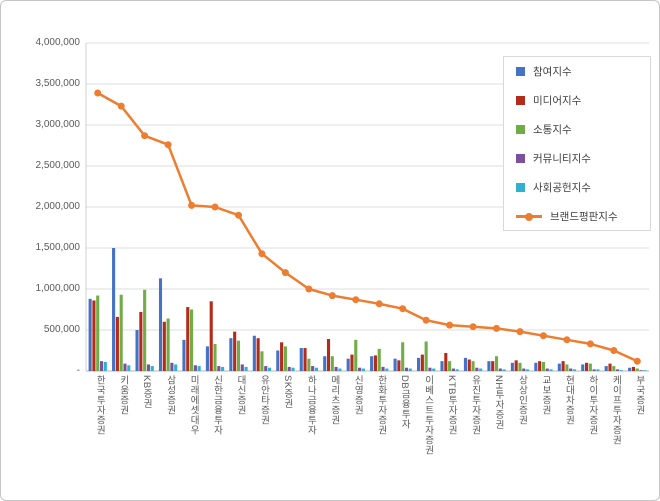 This screenshot has height=501, width=660. What do you see at coordinates (100, 405) in the screenshot?
I see `x-axis-label: 한국투자증권` at bounding box center [100, 405].